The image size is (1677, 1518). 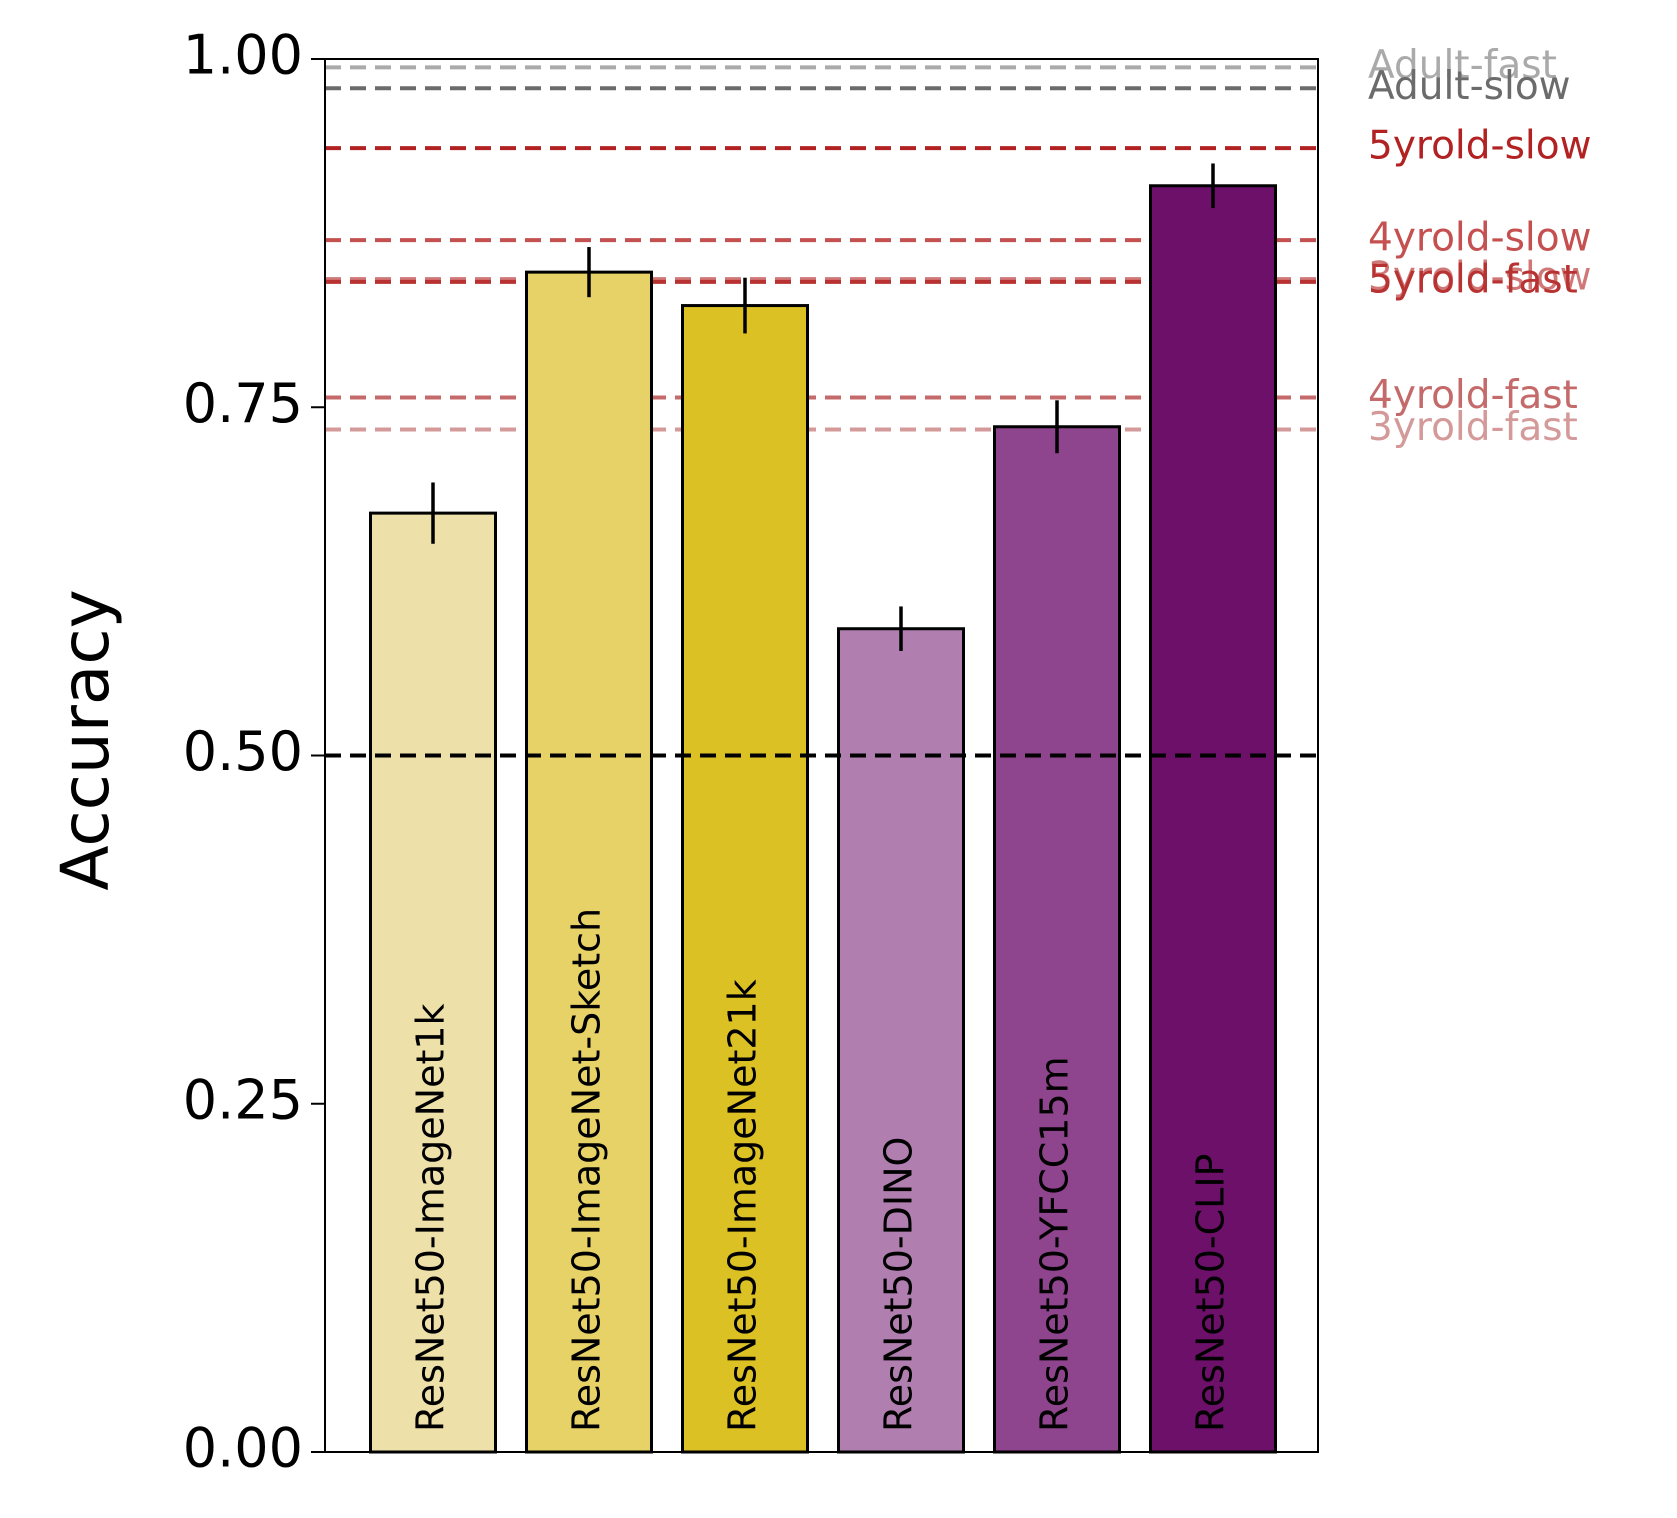 I want to click on reference-label-3yrold-fast: 3yrold-fast, so click(x=1473, y=427).